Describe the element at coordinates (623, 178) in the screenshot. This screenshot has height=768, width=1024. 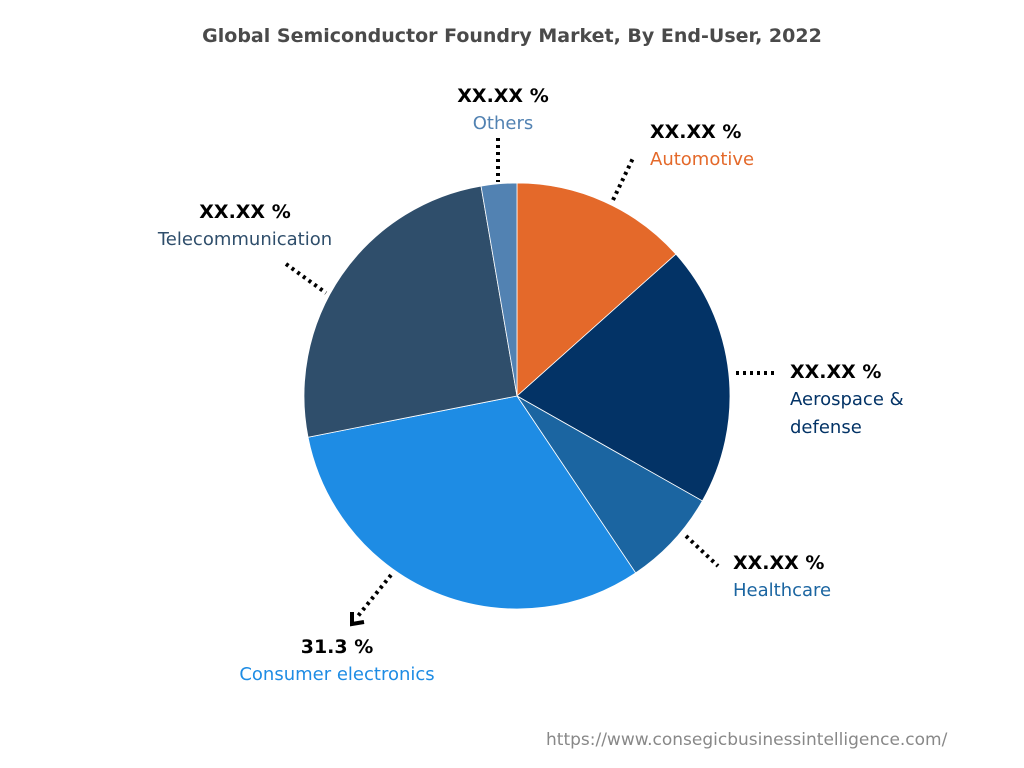
I see `leader-line-automotive` at that location.